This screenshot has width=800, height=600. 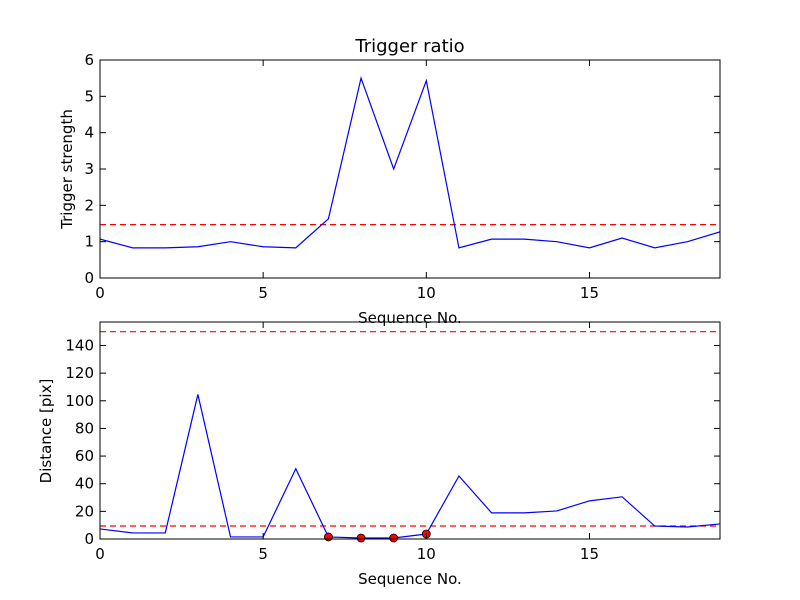 What do you see at coordinates (84, 428) in the screenshot?
I see `y-tick-label: 80` at bounding box center [84, 428].